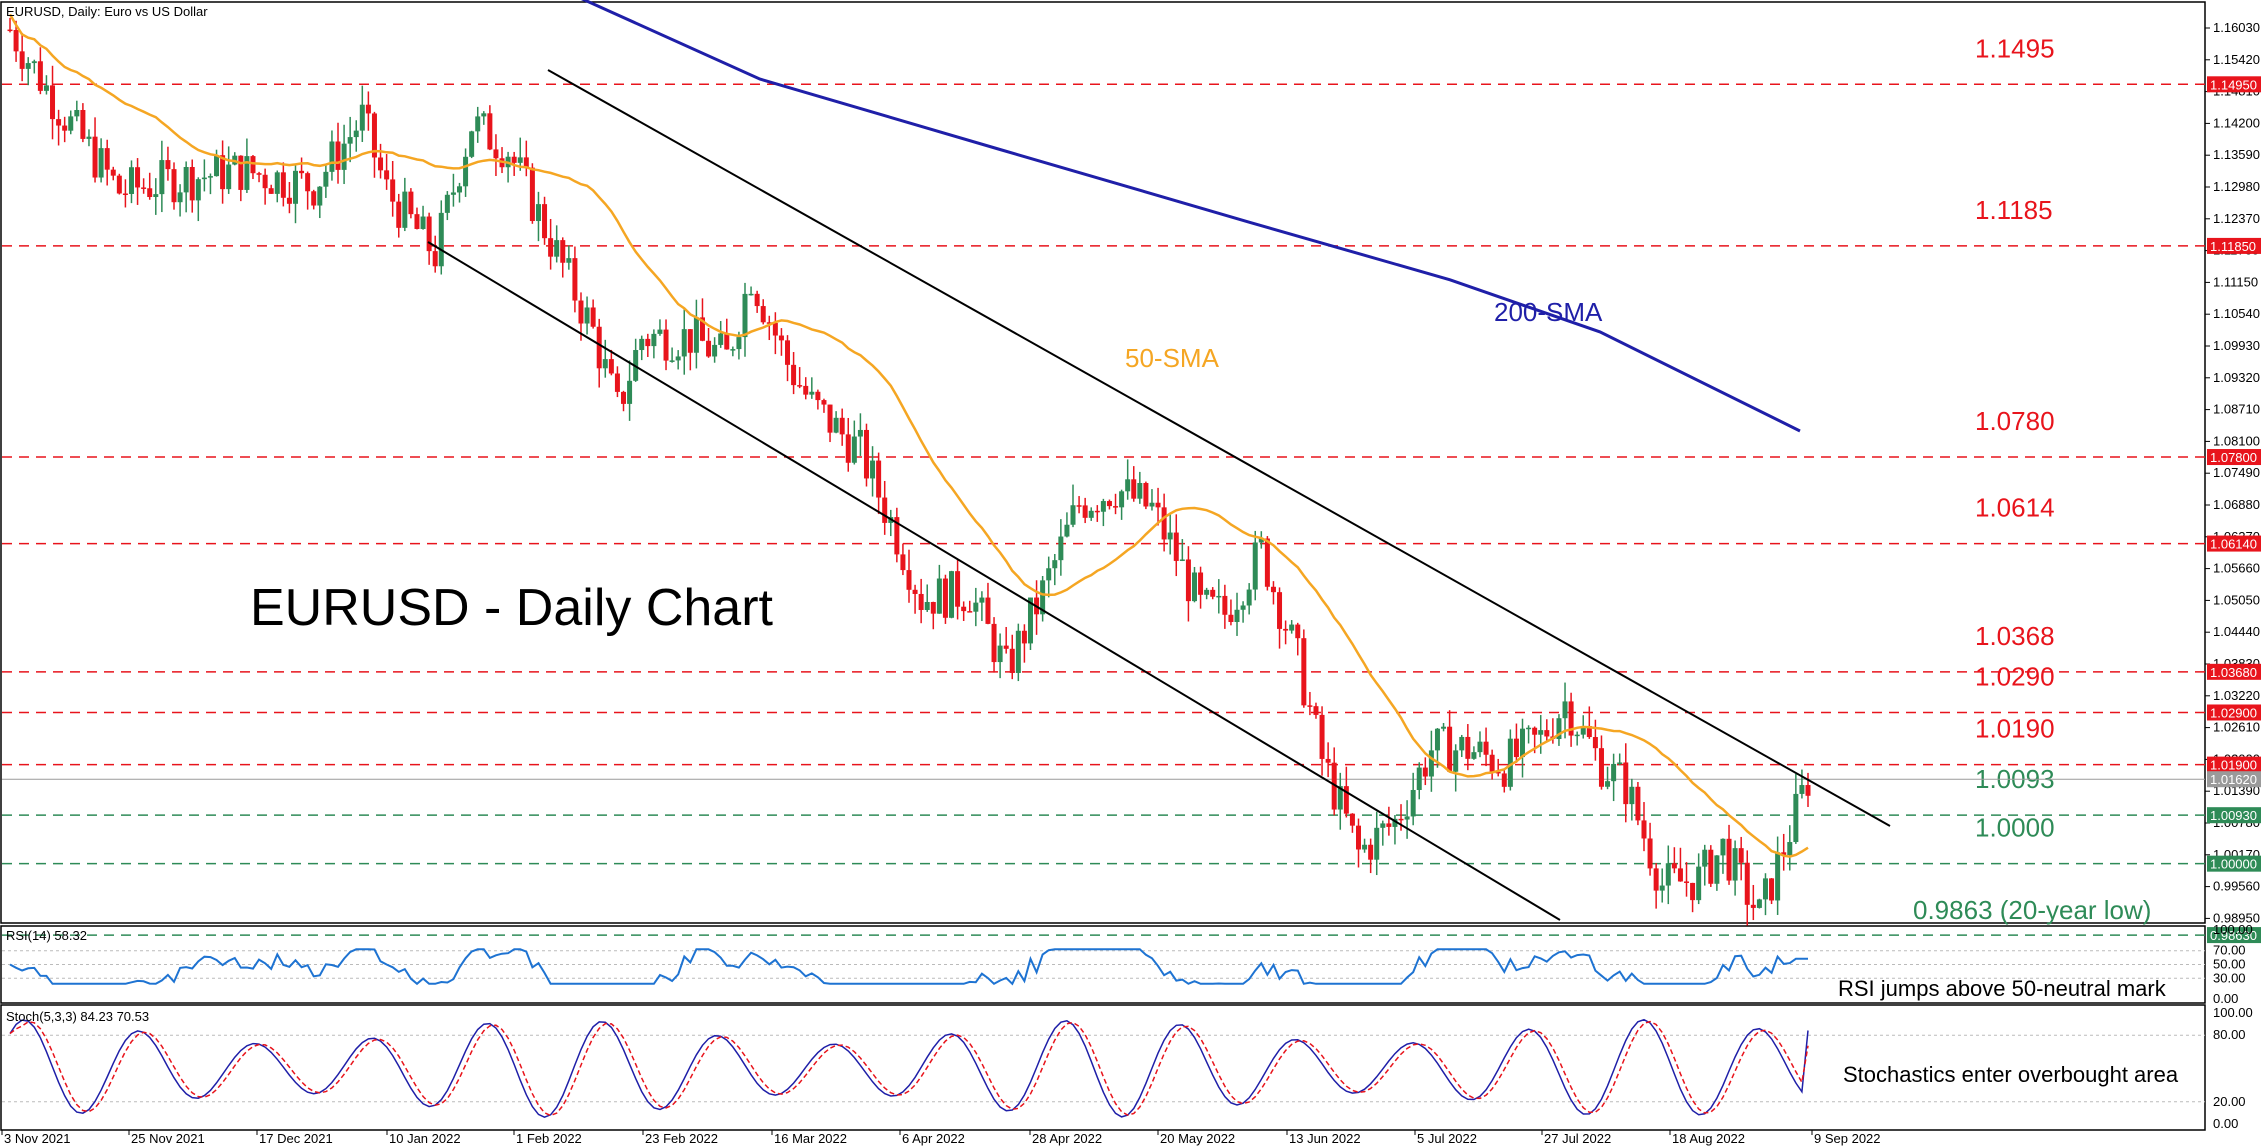  I want to click on x-tick-label: 1 Feb 2022, so click(549, 1138).